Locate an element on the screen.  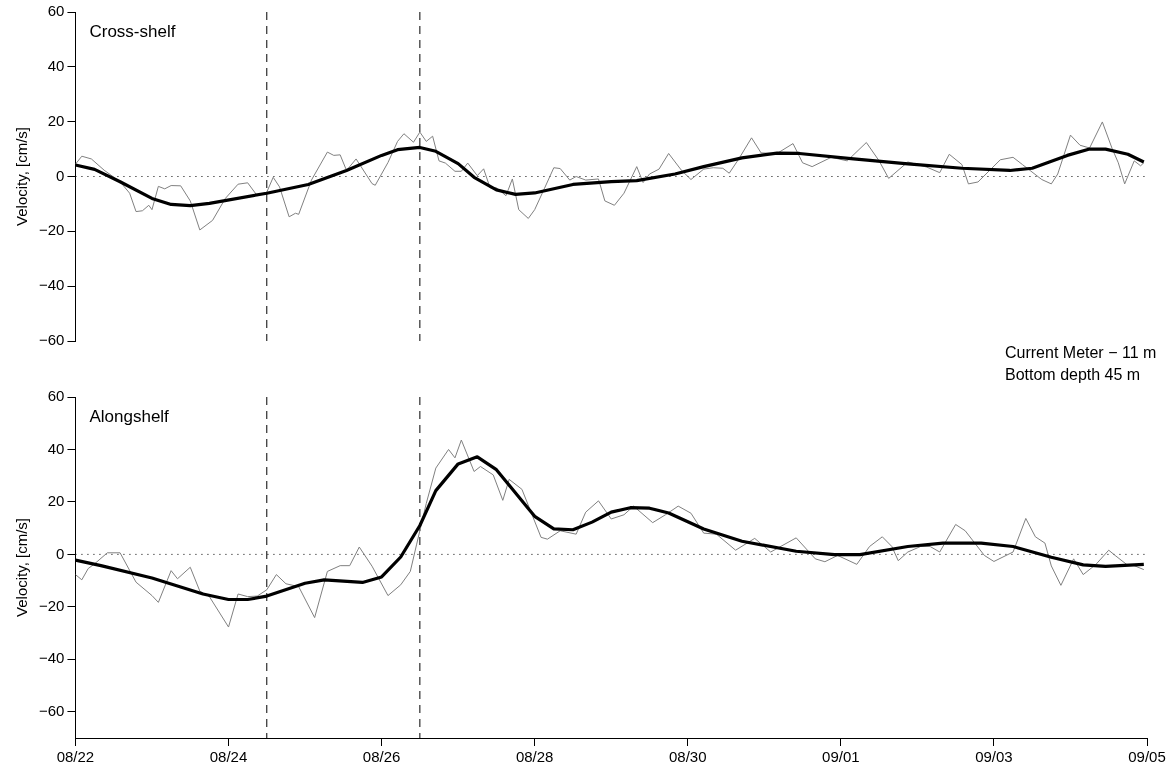
x-tick-label: 09/03 is located at coordinates (994, 757).